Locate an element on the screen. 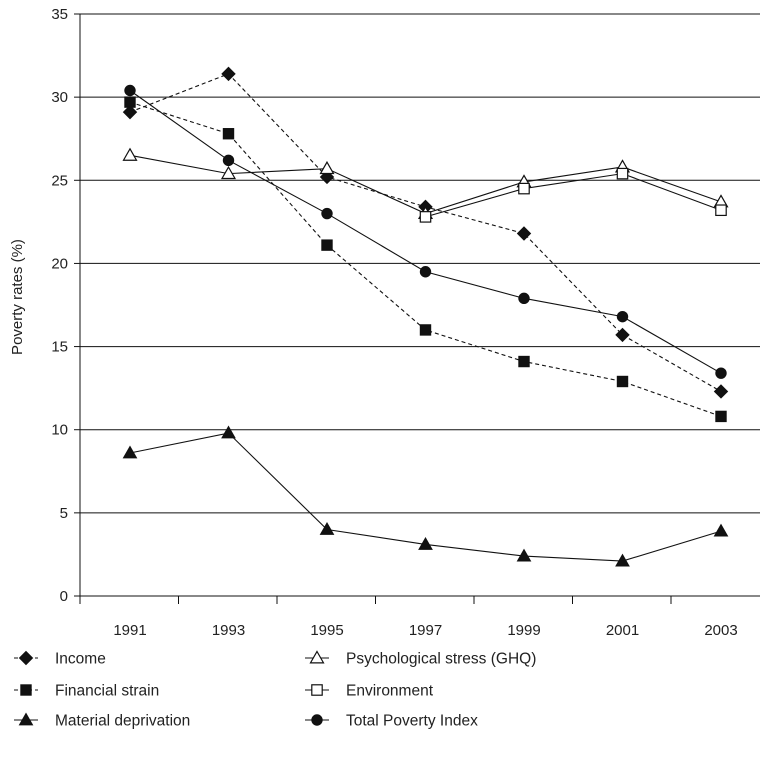  legend-item-environment: Environment is located at coordinates (369, 691).